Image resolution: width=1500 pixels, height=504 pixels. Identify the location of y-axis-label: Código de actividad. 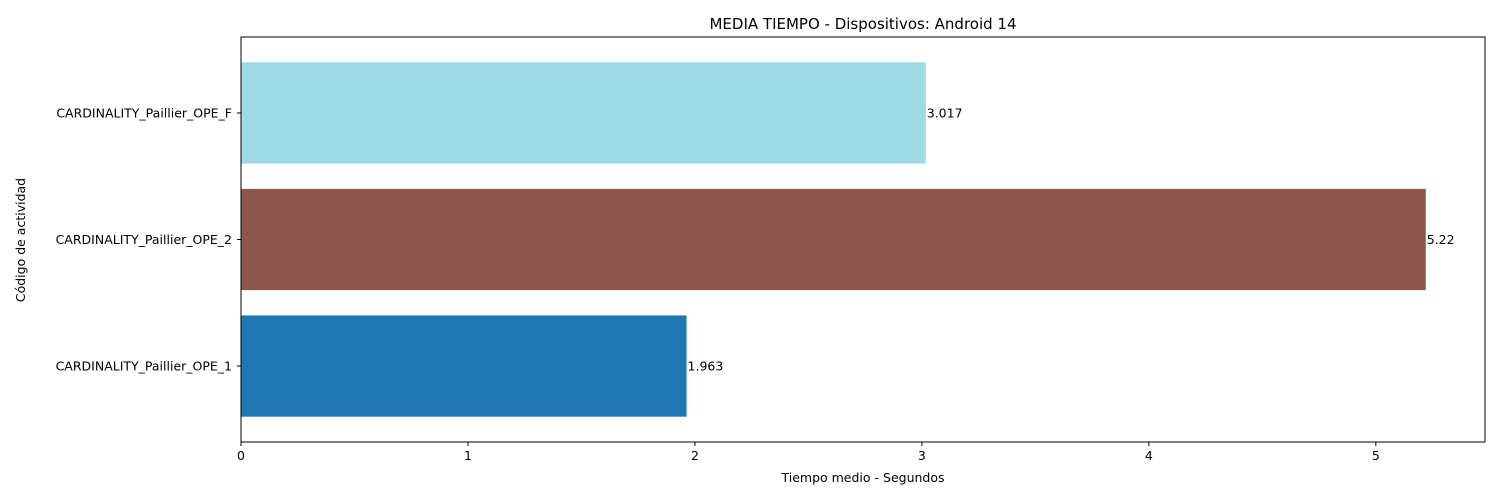
(20, 240).